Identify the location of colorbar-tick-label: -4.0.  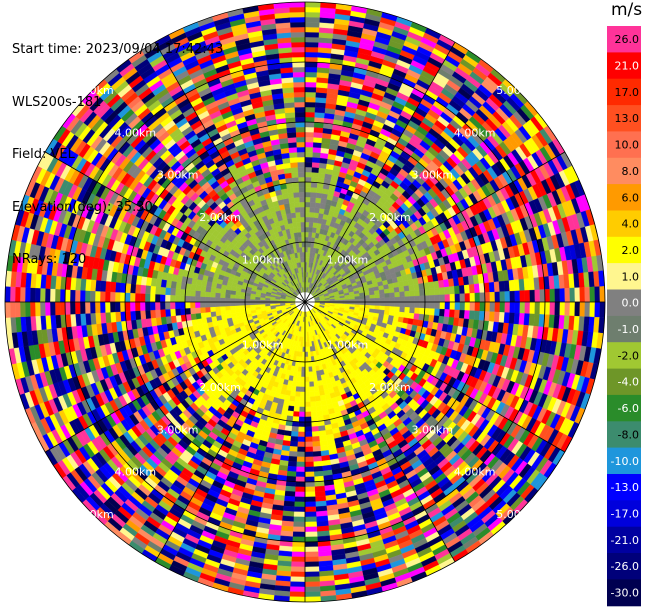
(628, 382).